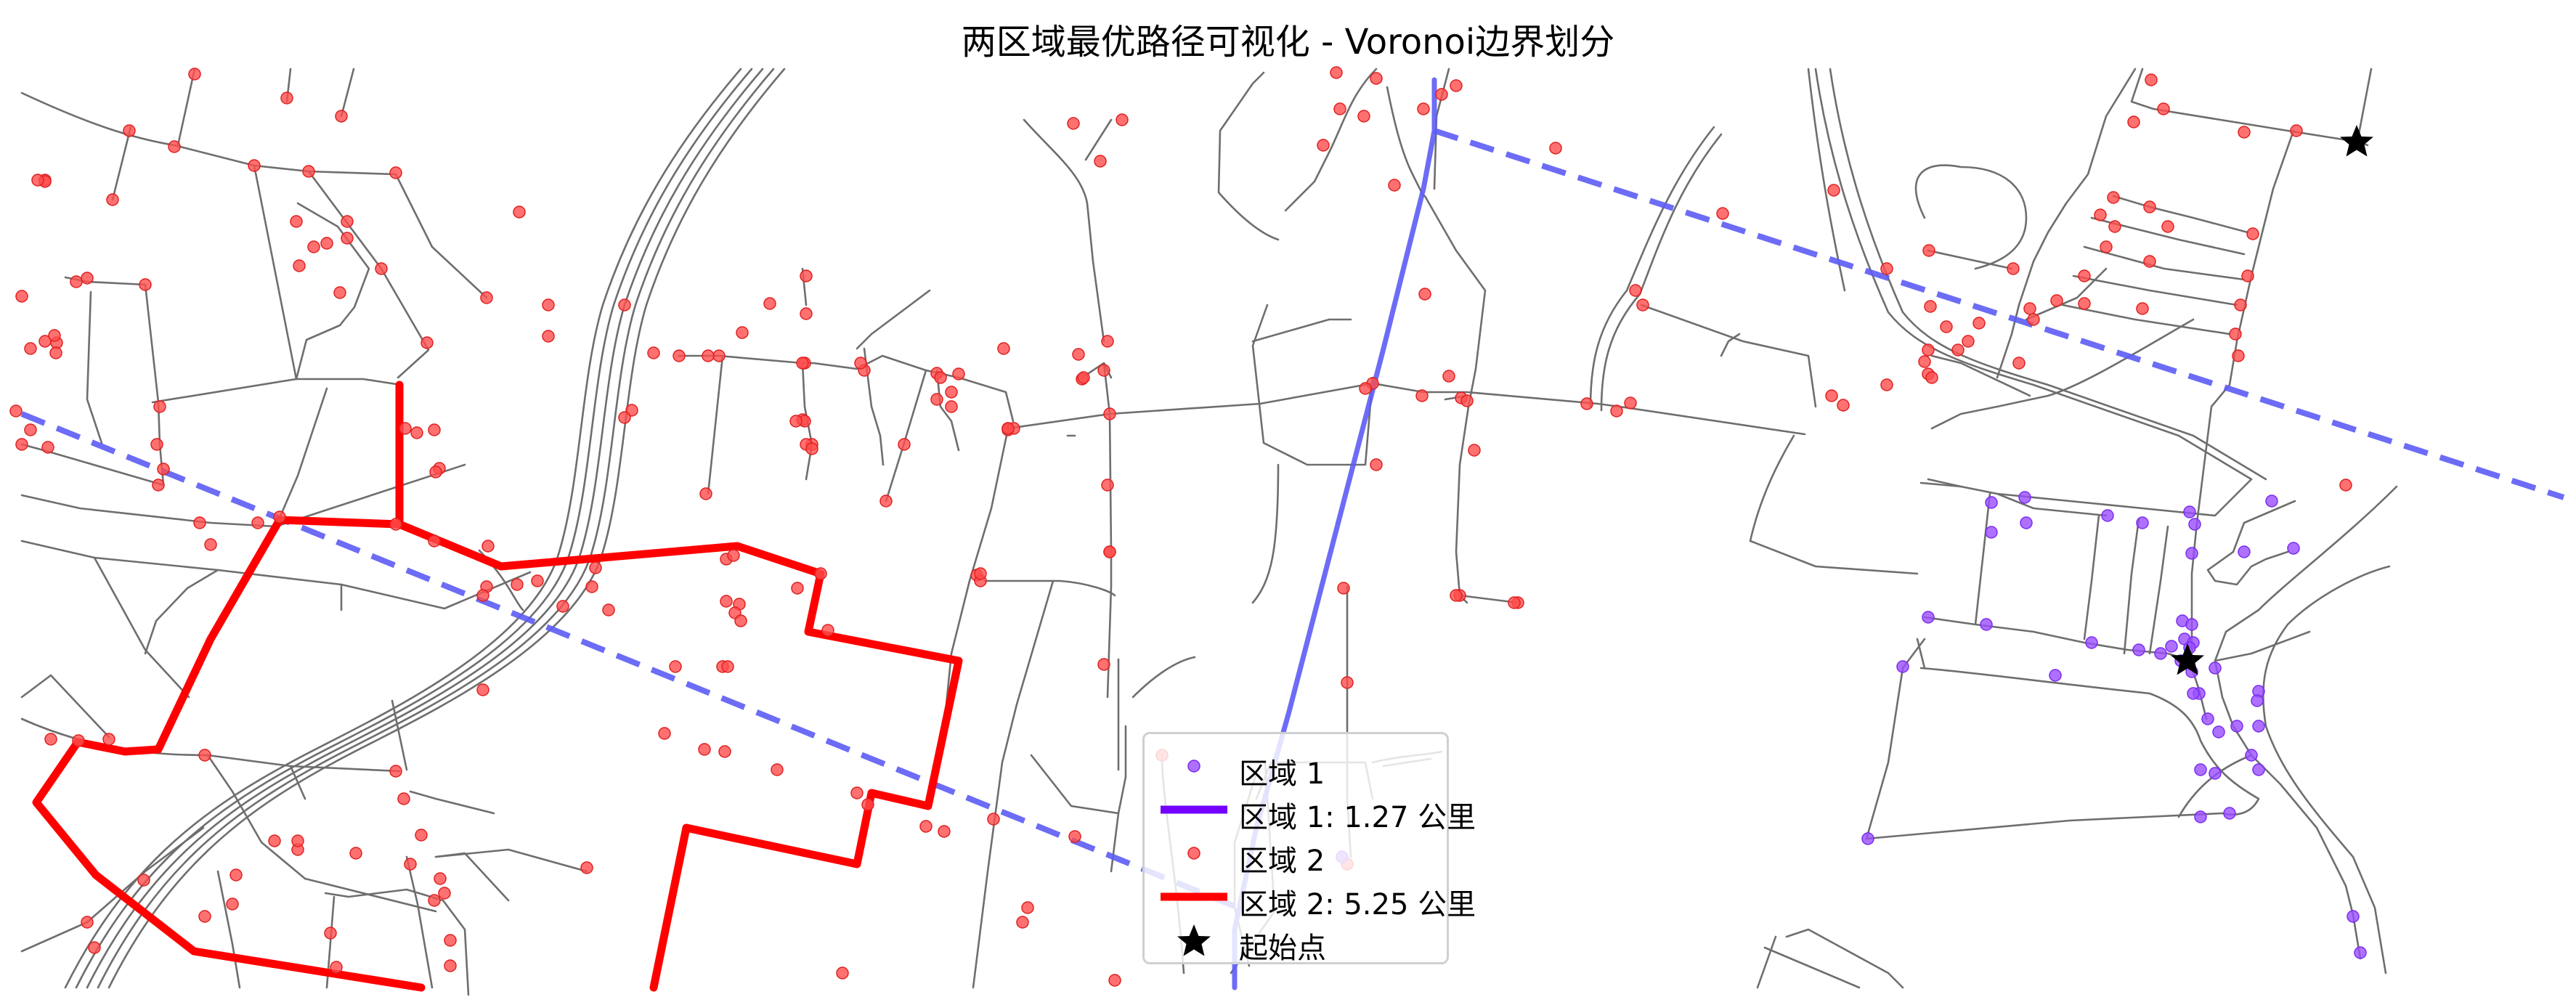 This screenshot has width=2576, height=997. I want to click on line-swatch-icon, so click(1194, 897).